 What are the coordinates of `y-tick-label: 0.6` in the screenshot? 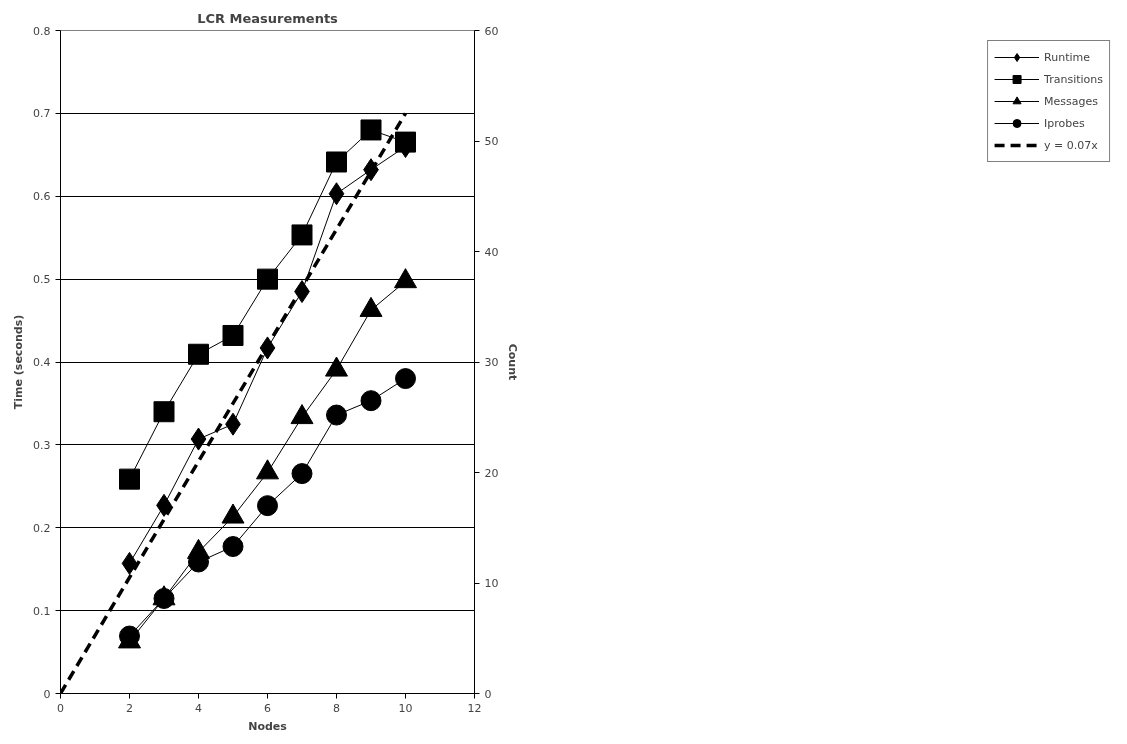 It's located at (42, 197).